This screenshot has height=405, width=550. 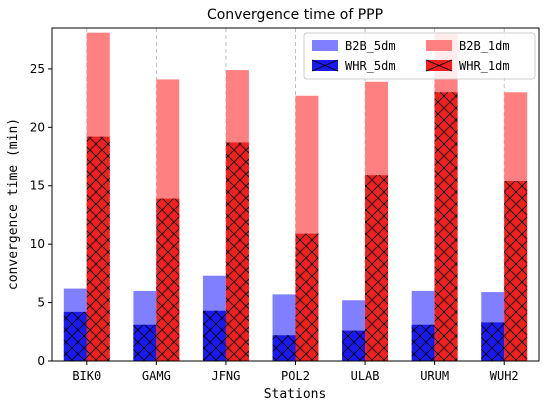 I want to click on y-tick-label: 15, so click(x=37, y=186).